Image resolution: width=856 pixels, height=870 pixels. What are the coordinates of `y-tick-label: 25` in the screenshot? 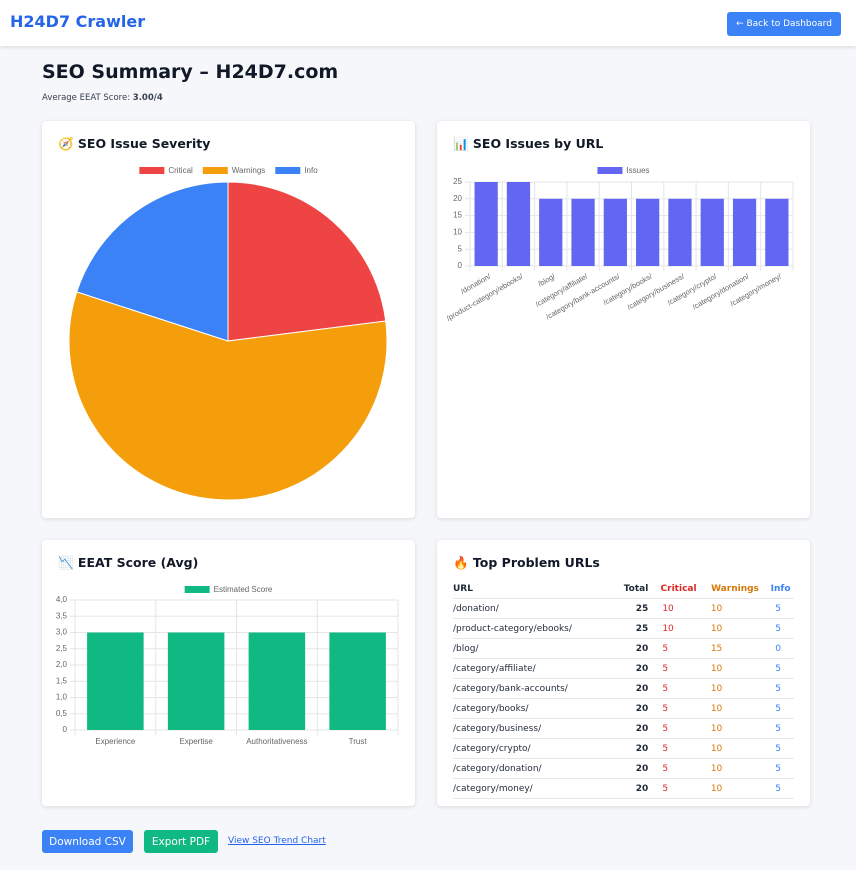 It's located at (457, 181).